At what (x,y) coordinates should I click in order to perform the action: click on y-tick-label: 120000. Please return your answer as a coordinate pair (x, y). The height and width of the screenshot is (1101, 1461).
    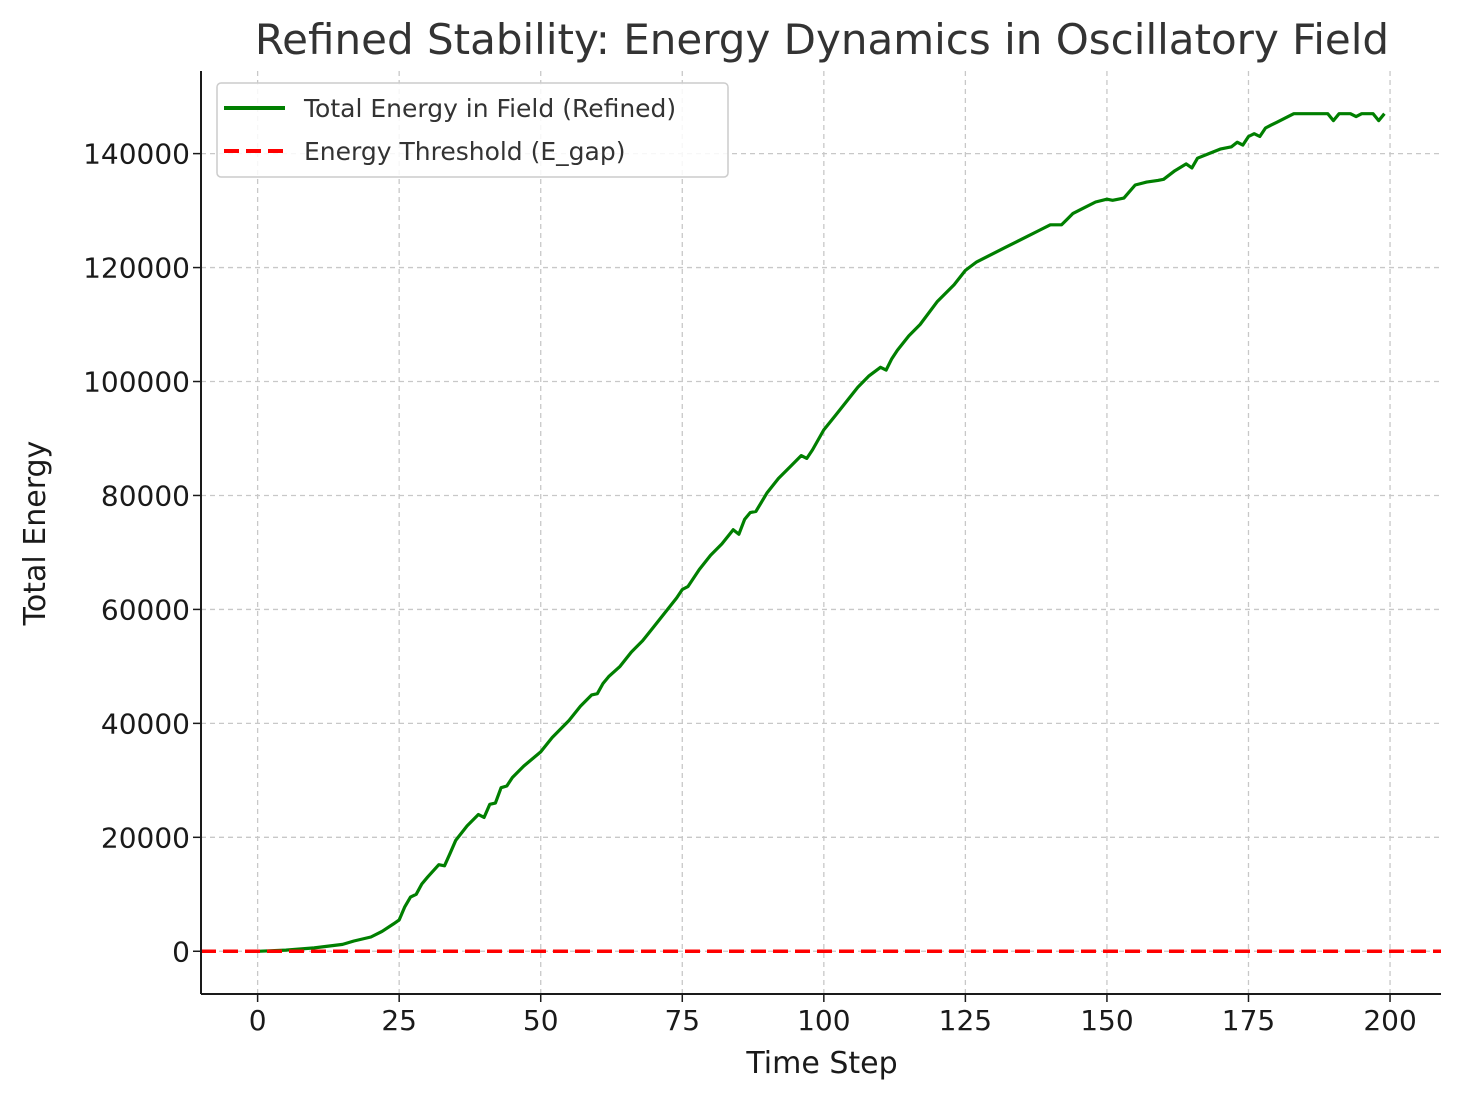
    Looking at the image, I should click on (136, 268).